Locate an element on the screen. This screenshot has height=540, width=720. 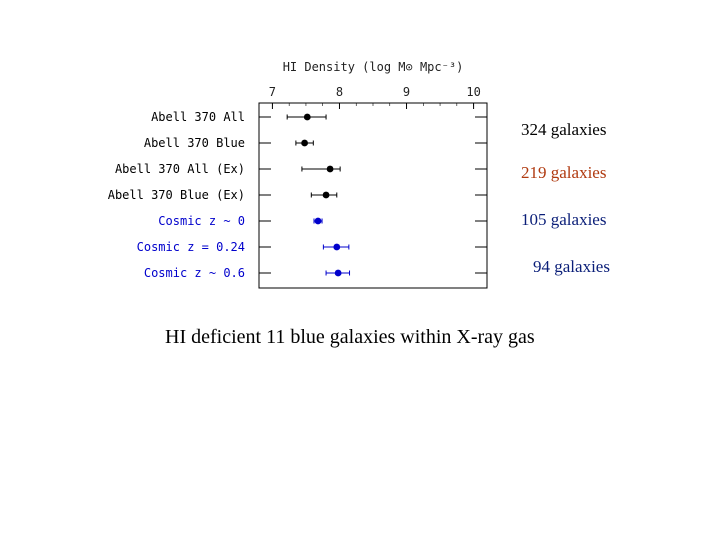
row-label: Abell 370 All (Ex) is located at coordinates (180, 169).